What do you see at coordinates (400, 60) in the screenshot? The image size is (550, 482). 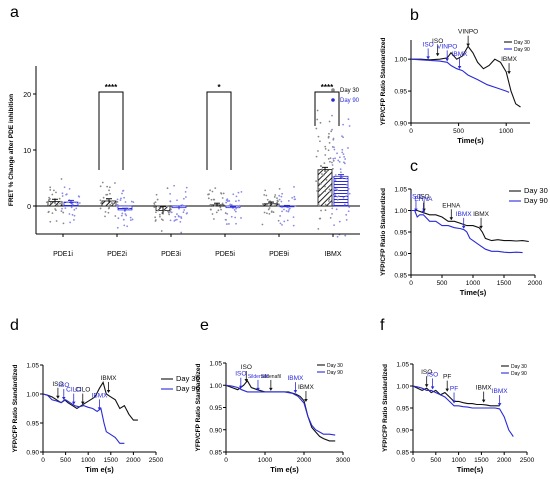 I see `y-tick-label: 1.00` at bounding box center [400, 60].